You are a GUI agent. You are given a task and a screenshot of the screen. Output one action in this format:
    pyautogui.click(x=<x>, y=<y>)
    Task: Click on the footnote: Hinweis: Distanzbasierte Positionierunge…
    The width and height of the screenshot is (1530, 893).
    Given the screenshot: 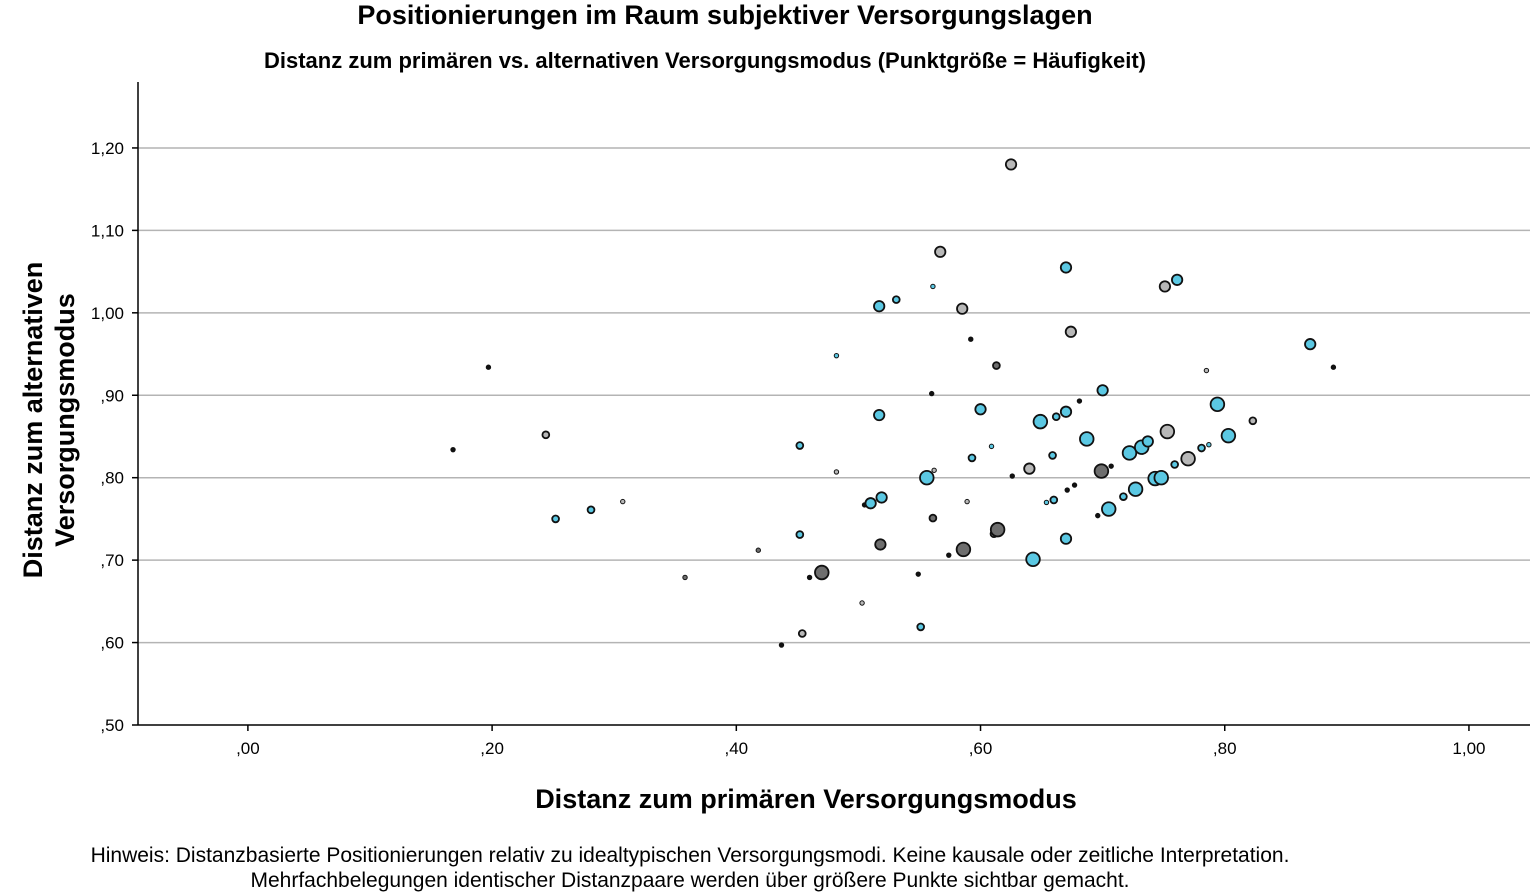 What is the action you would take?
    pyautogui.click(x=690, y=868)
    